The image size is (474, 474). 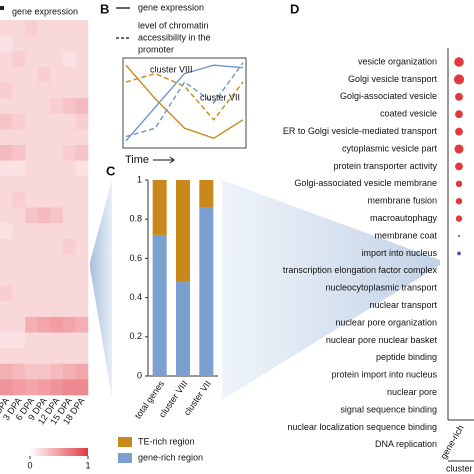 I want to click on term-label: DNA replication, so click(x=406, y=444).